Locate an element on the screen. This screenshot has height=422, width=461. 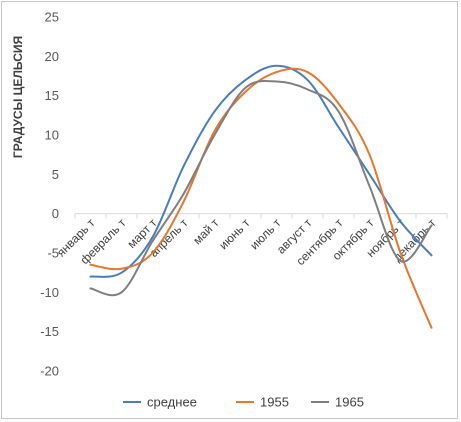
x-tick-label: июнь т is located at coordinates (234, 234).